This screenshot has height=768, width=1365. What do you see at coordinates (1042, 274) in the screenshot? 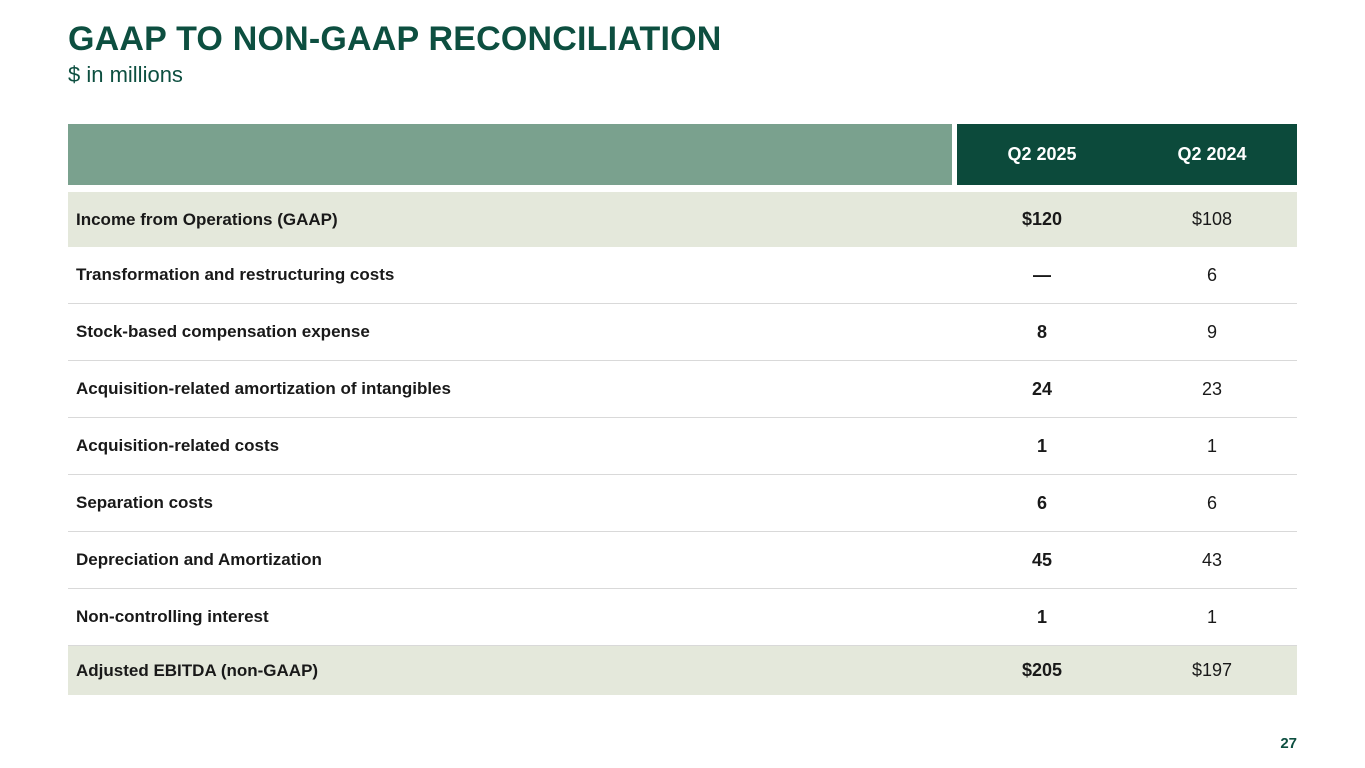
I see `row-value-q2-2025: —` at bounding box center [1042, 274].